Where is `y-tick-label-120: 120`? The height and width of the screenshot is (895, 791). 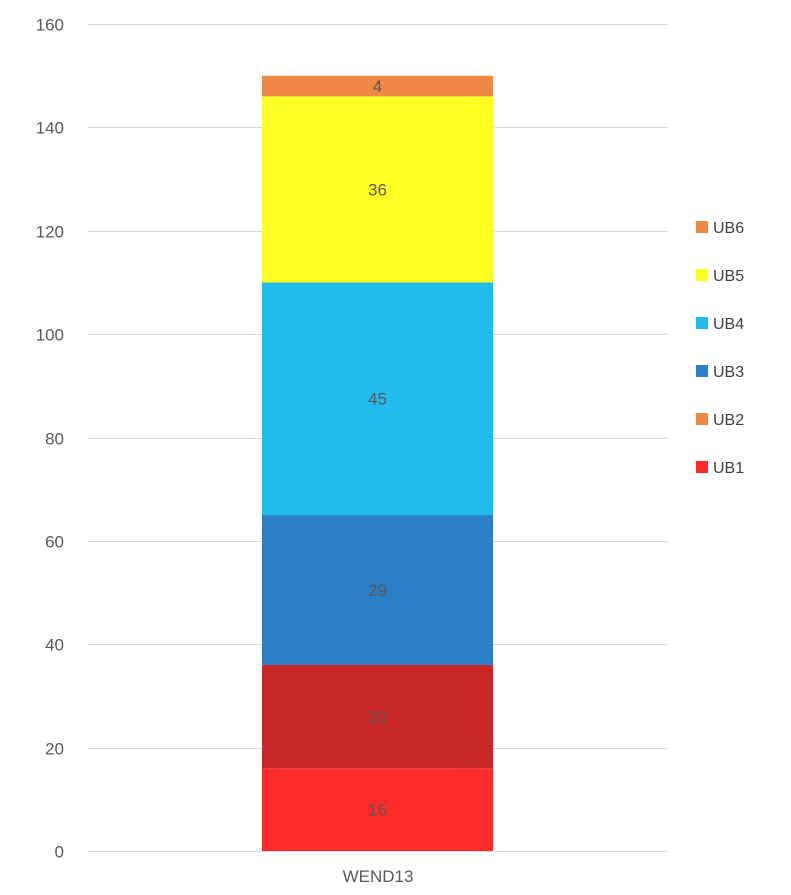 y-tick-label-120: 120 is located at coordinates (50, 232).